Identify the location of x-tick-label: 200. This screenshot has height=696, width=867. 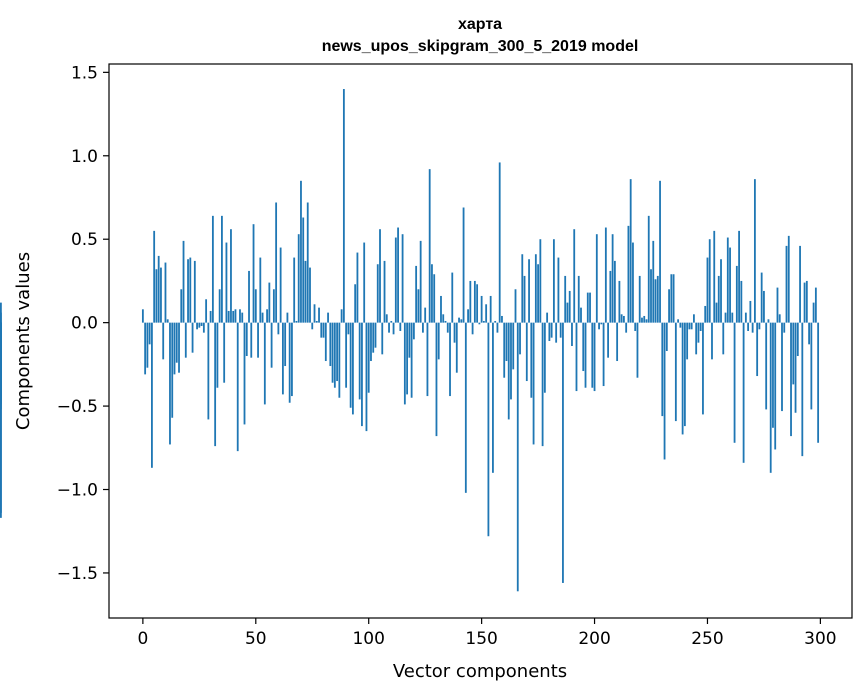
(594, 639).